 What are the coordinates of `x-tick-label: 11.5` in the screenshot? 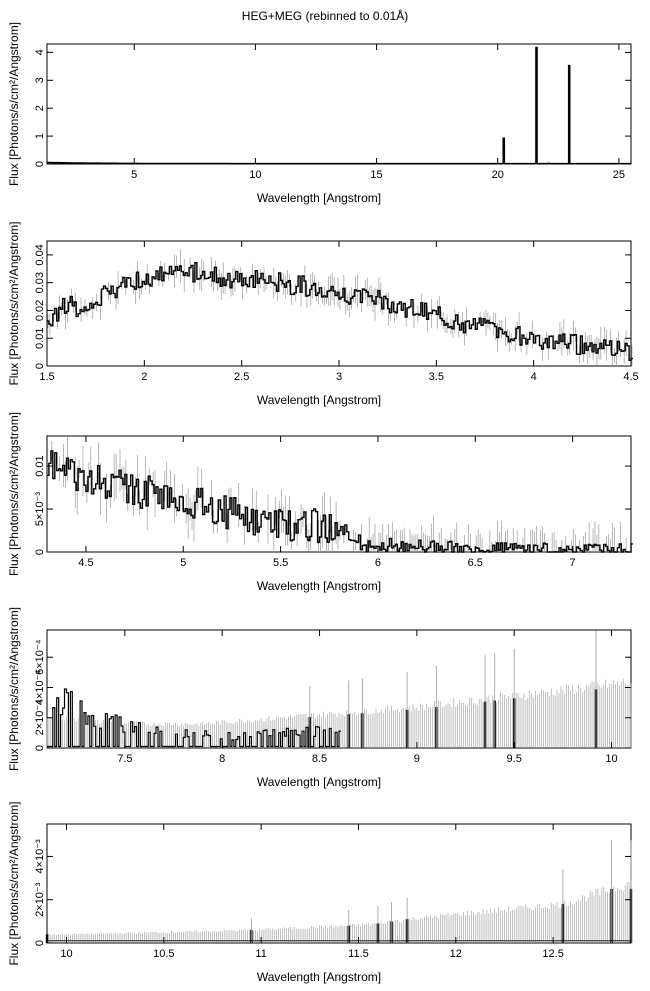 It's located at (358, 954).